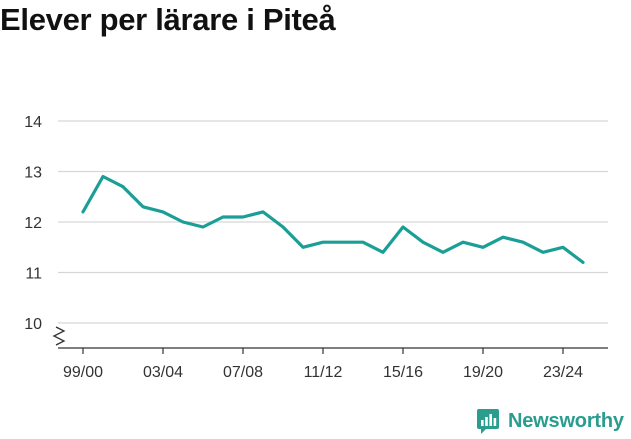 This screenshot has height=439, width=631. I want to click on x-tick-label: 23/24, so click(563, 372).